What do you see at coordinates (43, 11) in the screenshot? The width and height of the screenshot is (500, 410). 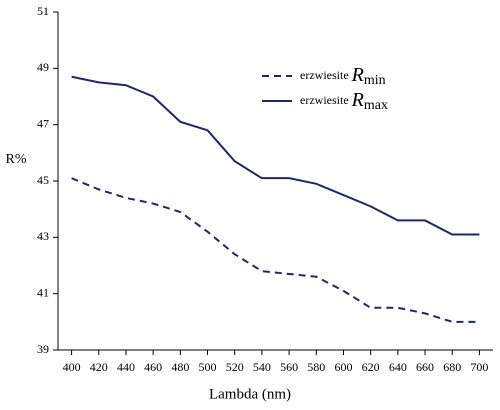 I see `y-tick-label: 51` at bounding box center [43, 11].